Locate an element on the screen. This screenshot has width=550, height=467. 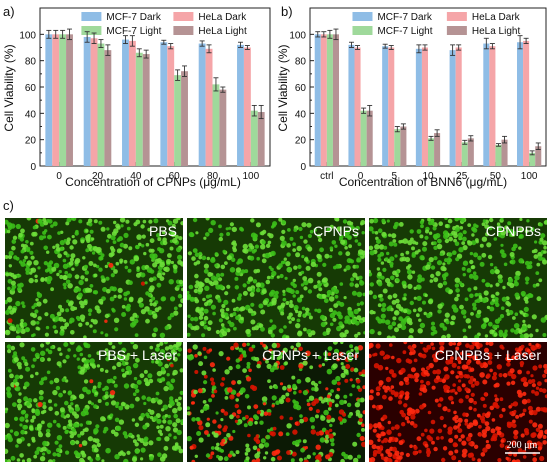
y-tick-label: 40 is located at coordinates (301, 114).